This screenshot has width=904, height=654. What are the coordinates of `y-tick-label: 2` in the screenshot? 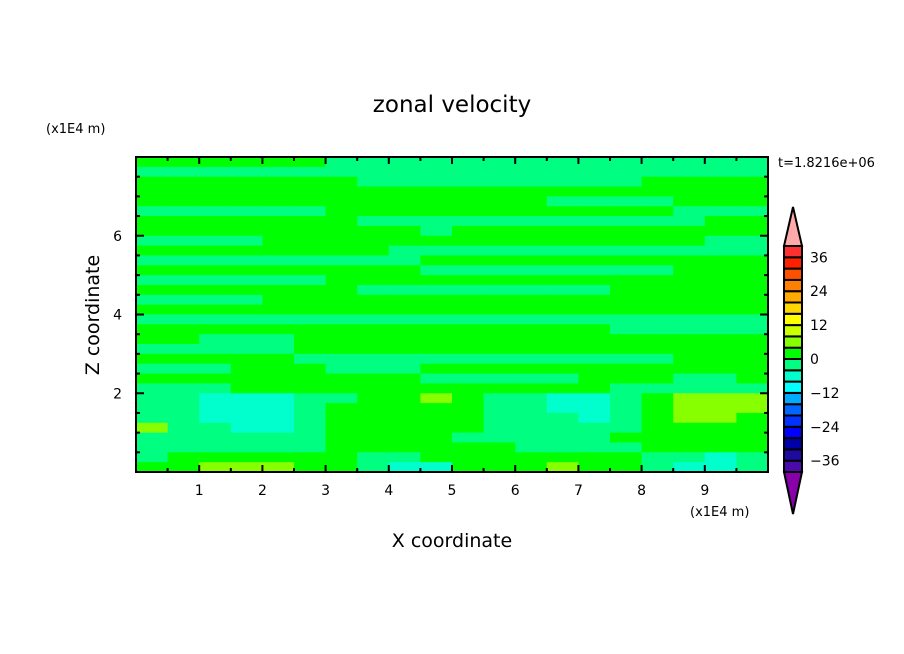 It's located at (117, 394).